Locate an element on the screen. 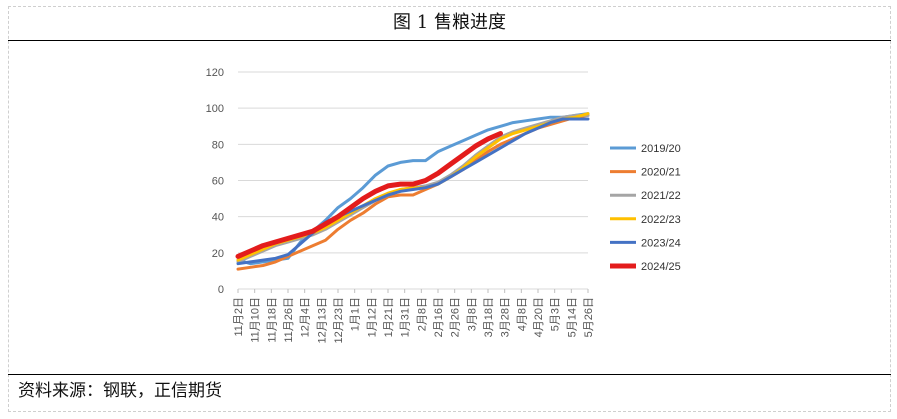 Image resolution: width=897 pixels, height=419 pixels. y-tick-label: 40 is located at coordinates (218, 218).